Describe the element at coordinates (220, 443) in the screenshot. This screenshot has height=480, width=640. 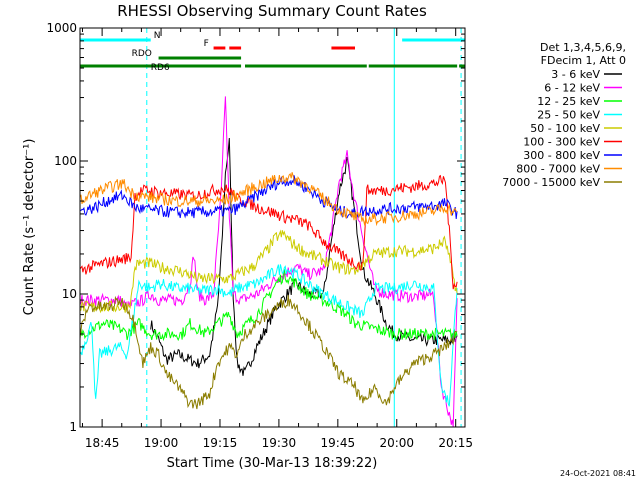
I see `x-tick-label-2: 19:15` at that location.